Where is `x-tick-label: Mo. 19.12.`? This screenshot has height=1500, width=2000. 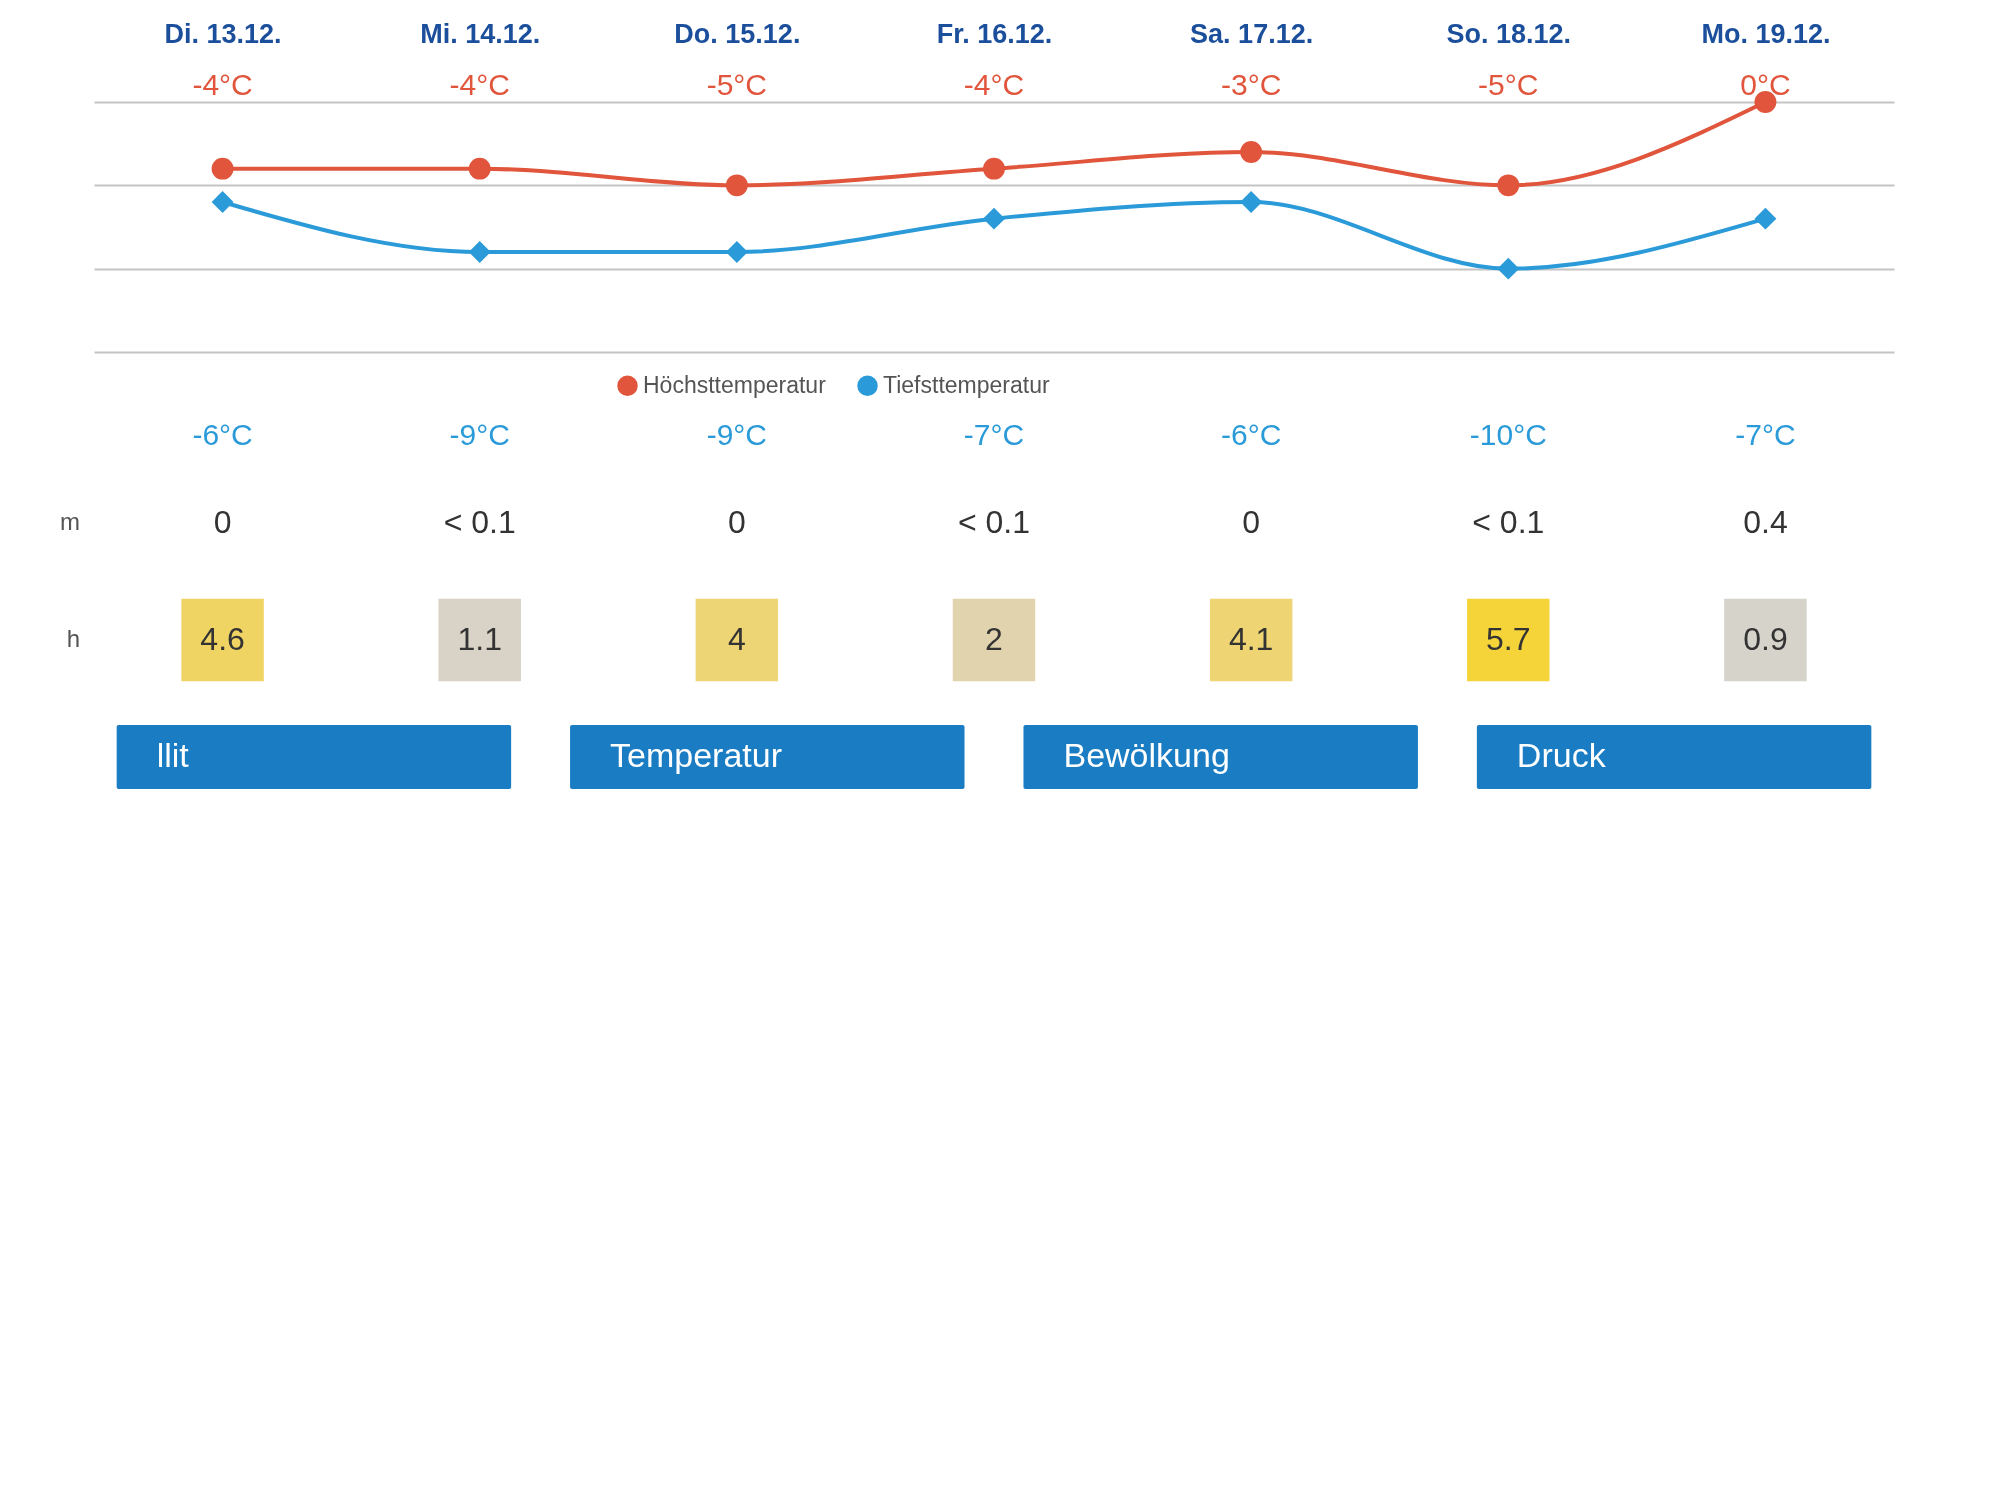
x-tick-label: Mo. 19.12. is located at coordinates (1766, 33).